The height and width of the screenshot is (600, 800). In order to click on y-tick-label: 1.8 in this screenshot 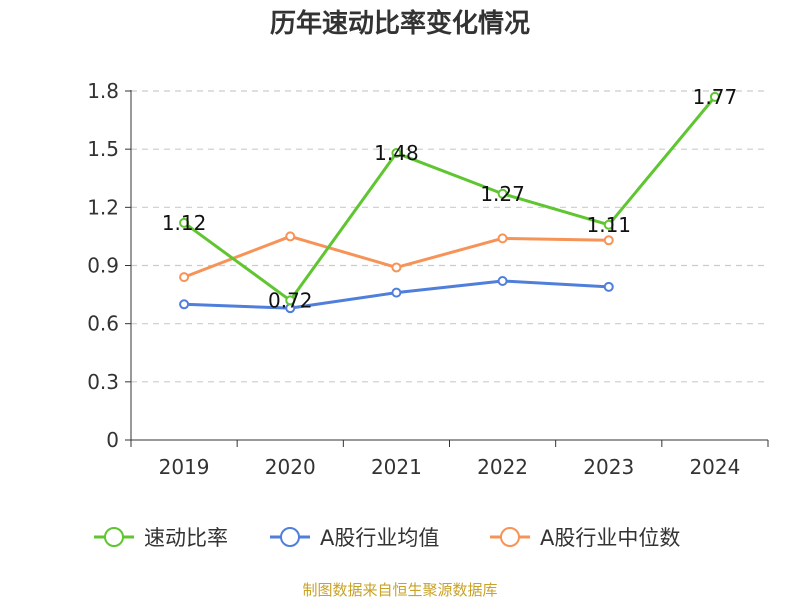, I will do `click(103, 91)`.